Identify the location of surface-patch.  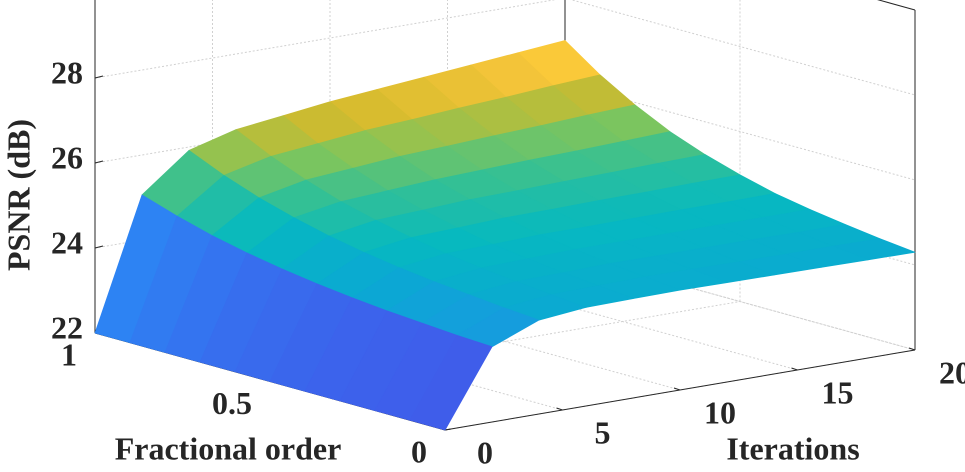
(451, 382).